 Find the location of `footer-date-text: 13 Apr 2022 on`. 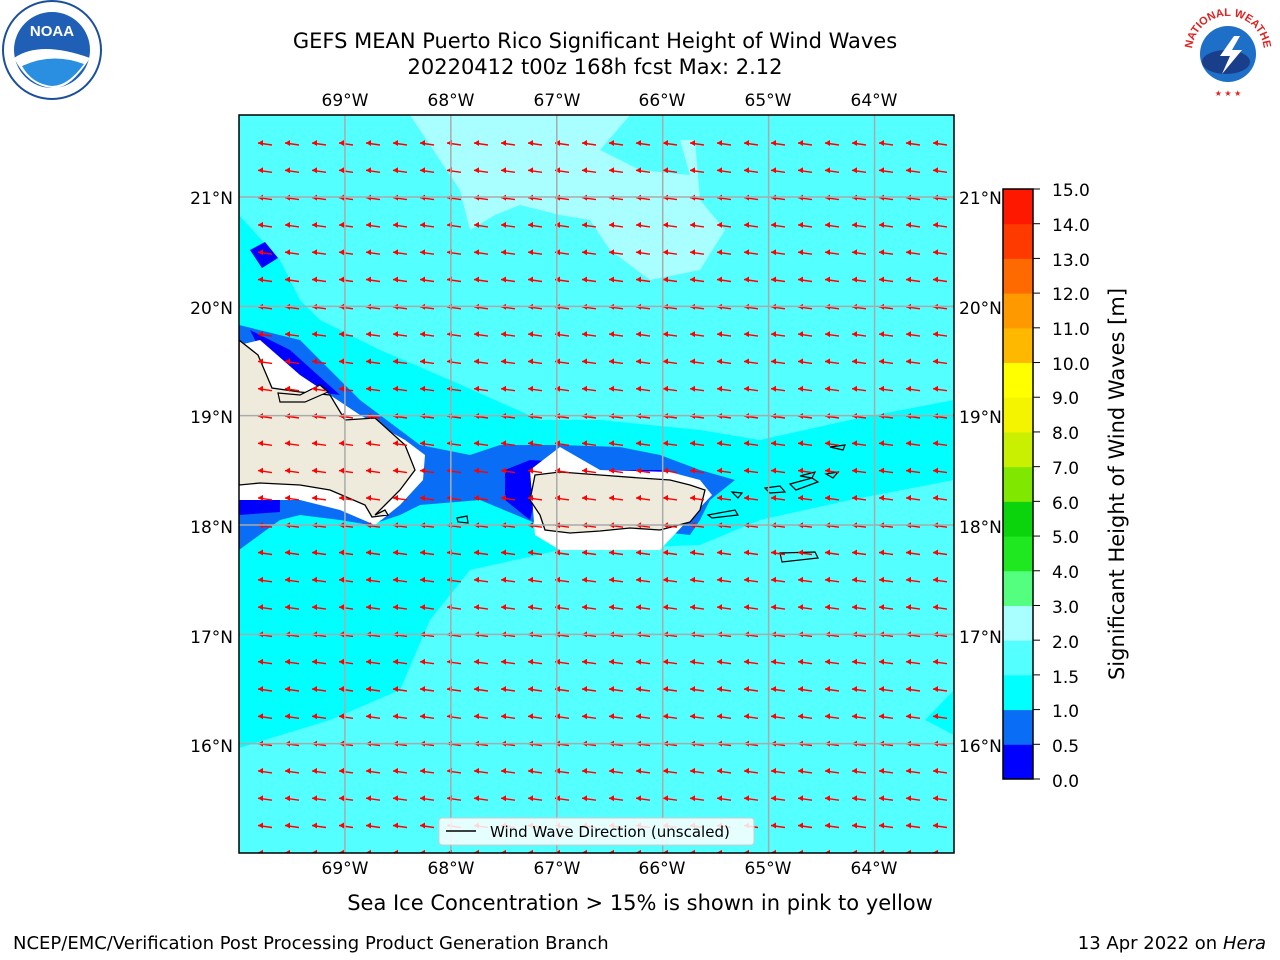

footer-date-text: 13 Apr 2022 on is located at coordinates (1150, 943).